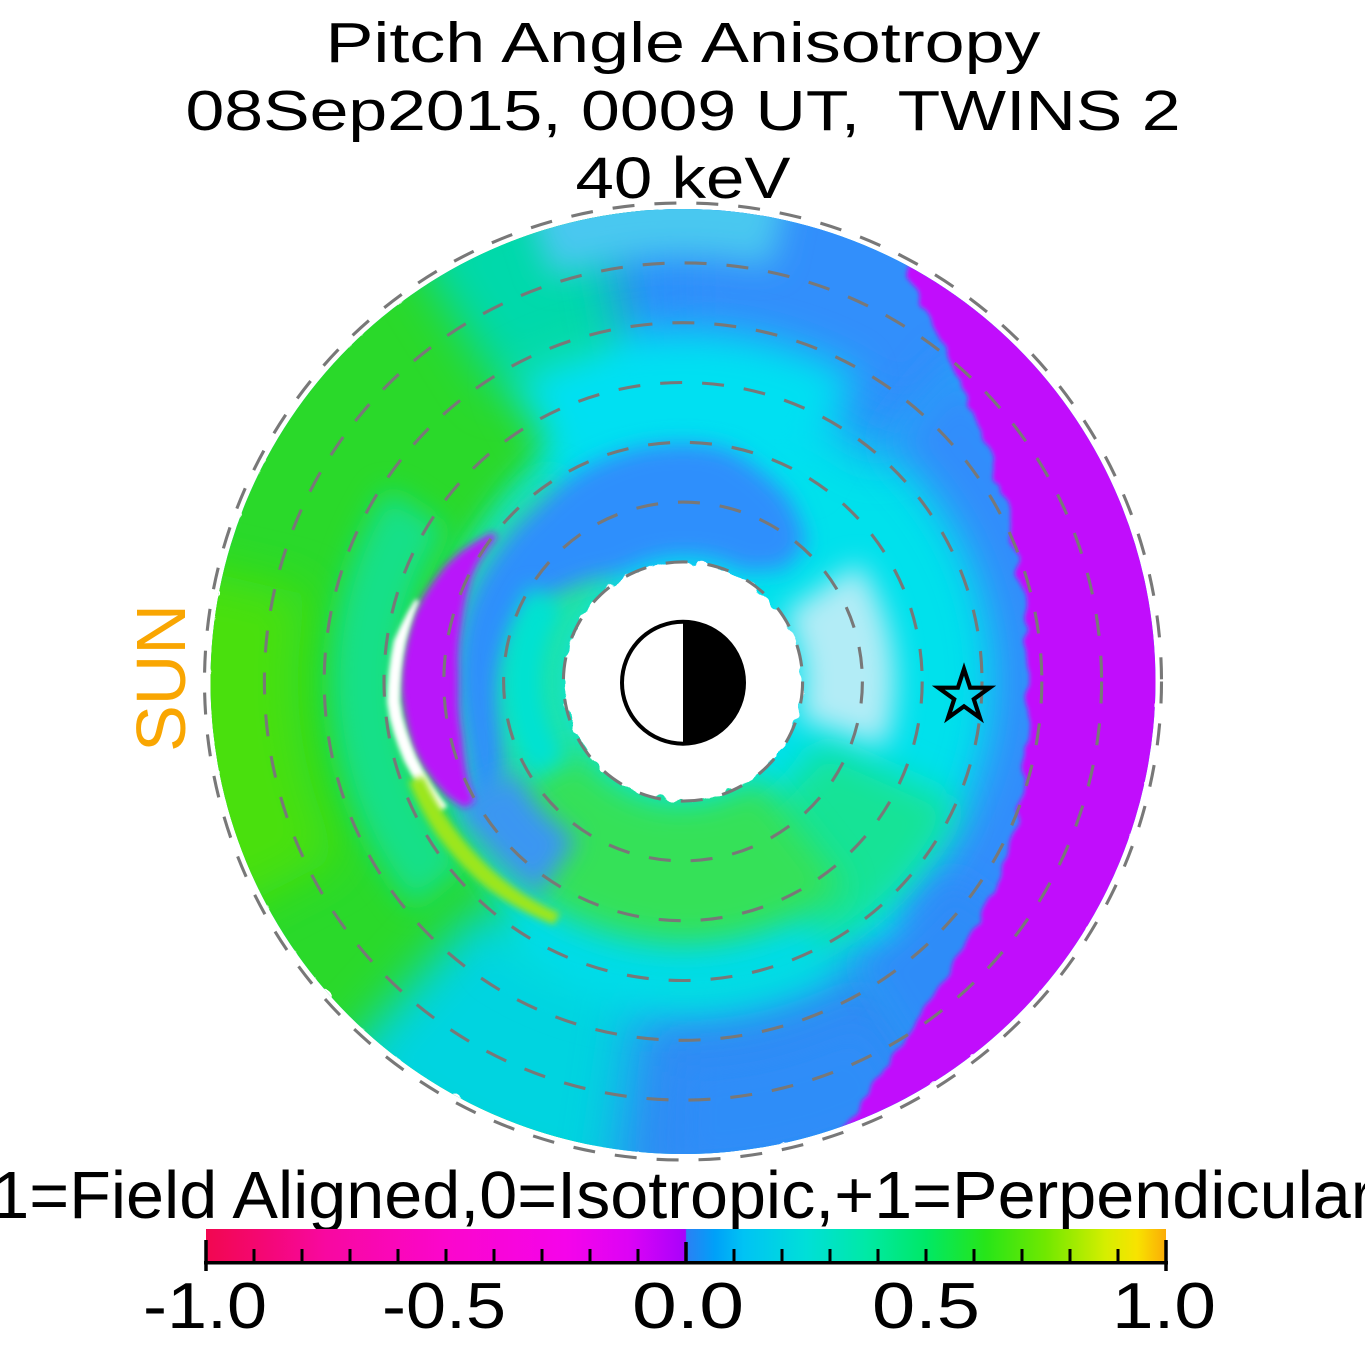 The height and width of the screenshot is (1365, 1365). I want to click on svg-text: -0.5, so click(444, 1305).